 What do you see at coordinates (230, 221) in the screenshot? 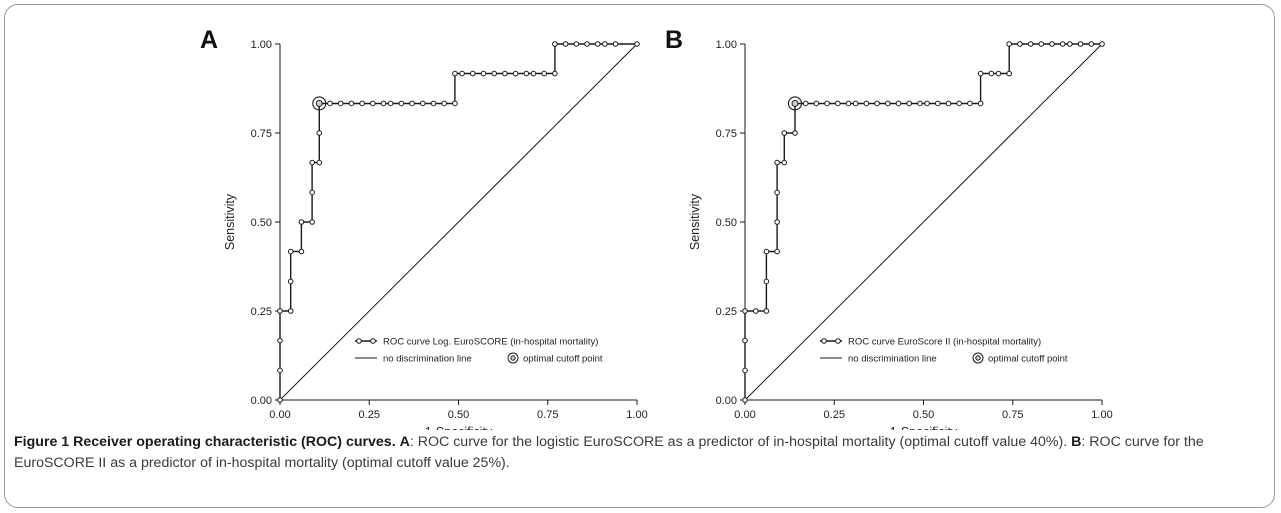
I see `y-axis-title: Sensitivity` at bounding box center [230, 221].